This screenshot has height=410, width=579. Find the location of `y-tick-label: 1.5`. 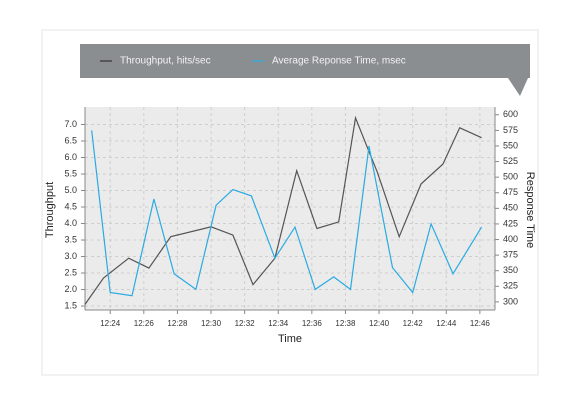

y-tick-label: 1.5 is located at coordinates (70, 305).